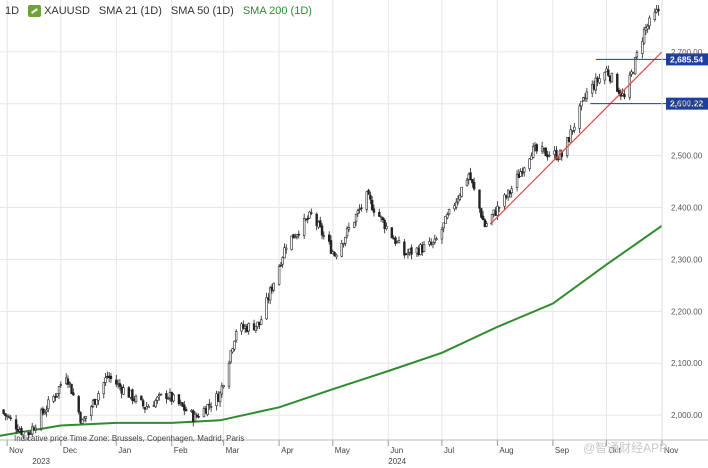  What do you see at coordinates (277, 11) in the screenshot?
I see `sma200-label: SMA 200 (1D)` at bounding box center [277, 11].